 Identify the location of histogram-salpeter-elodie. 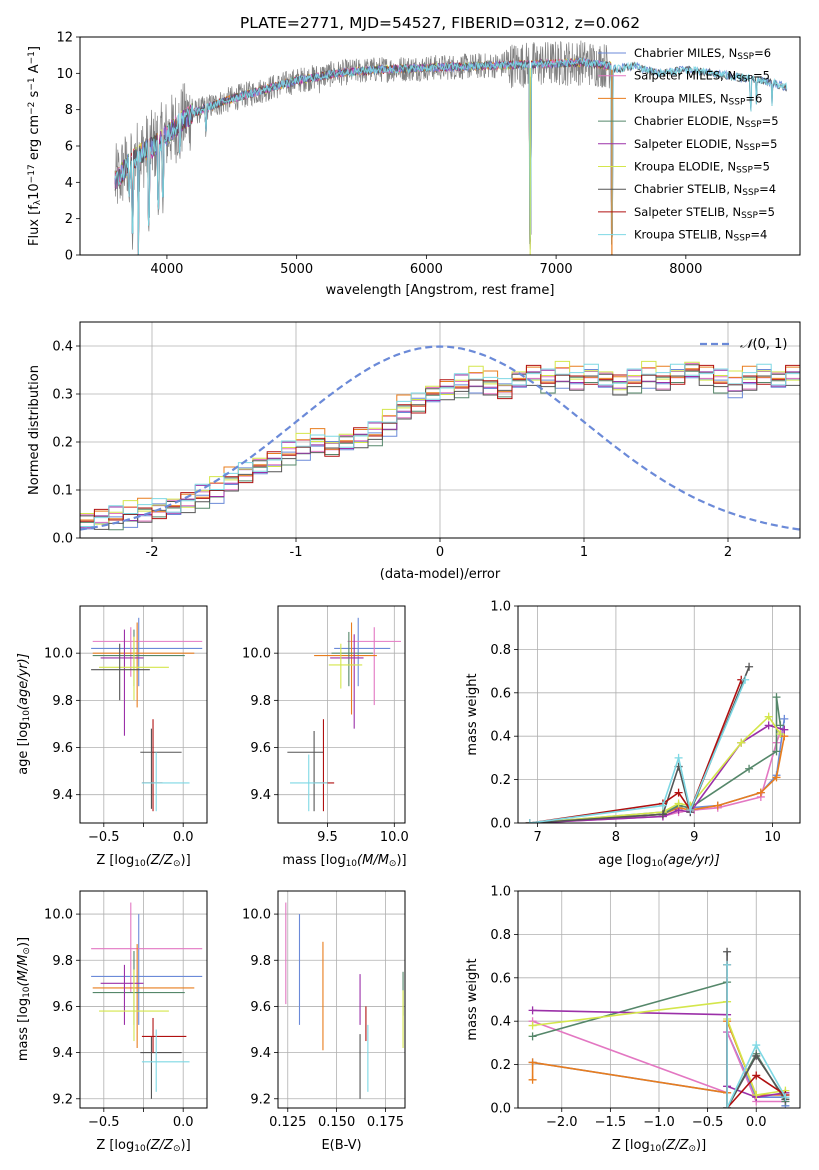
(440, 449).